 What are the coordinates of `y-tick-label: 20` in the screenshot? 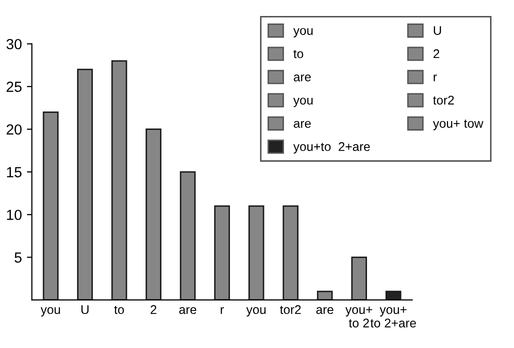 It's located at (14, 129).